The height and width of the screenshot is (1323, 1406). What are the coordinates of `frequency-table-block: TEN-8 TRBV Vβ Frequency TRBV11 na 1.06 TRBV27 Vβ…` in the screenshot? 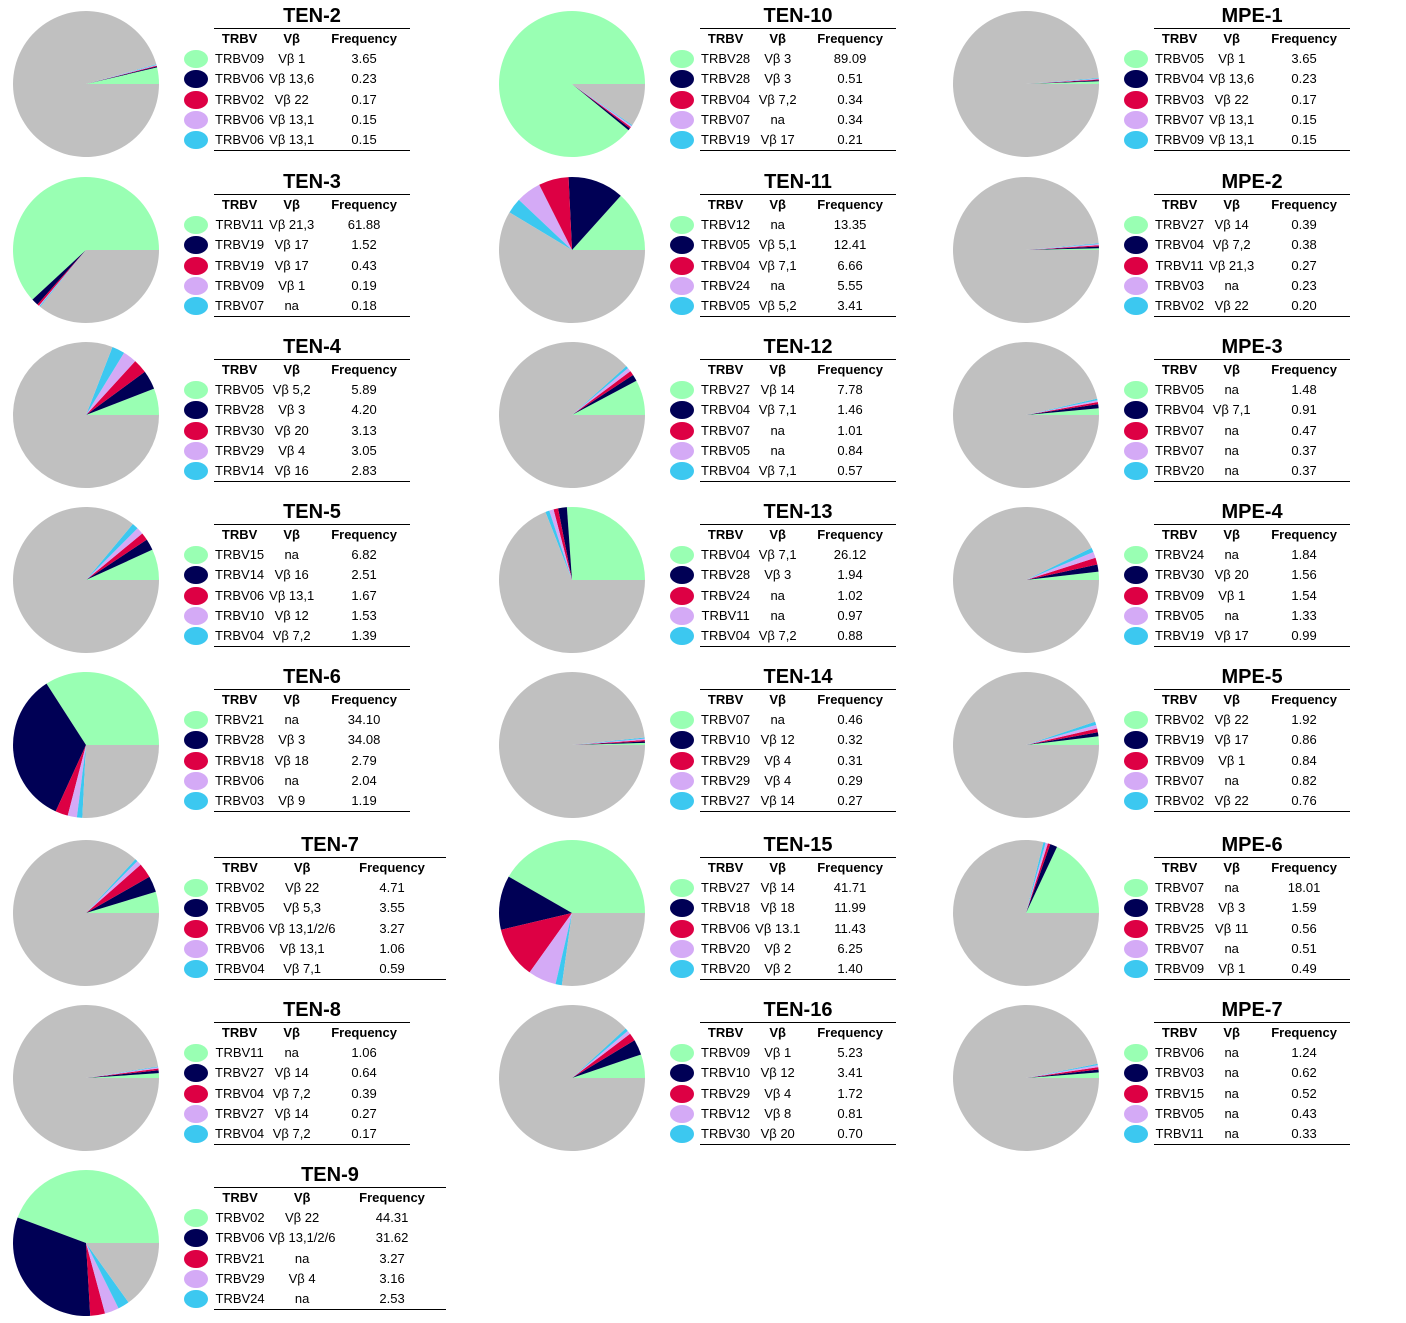 It's located at (297, 1072).